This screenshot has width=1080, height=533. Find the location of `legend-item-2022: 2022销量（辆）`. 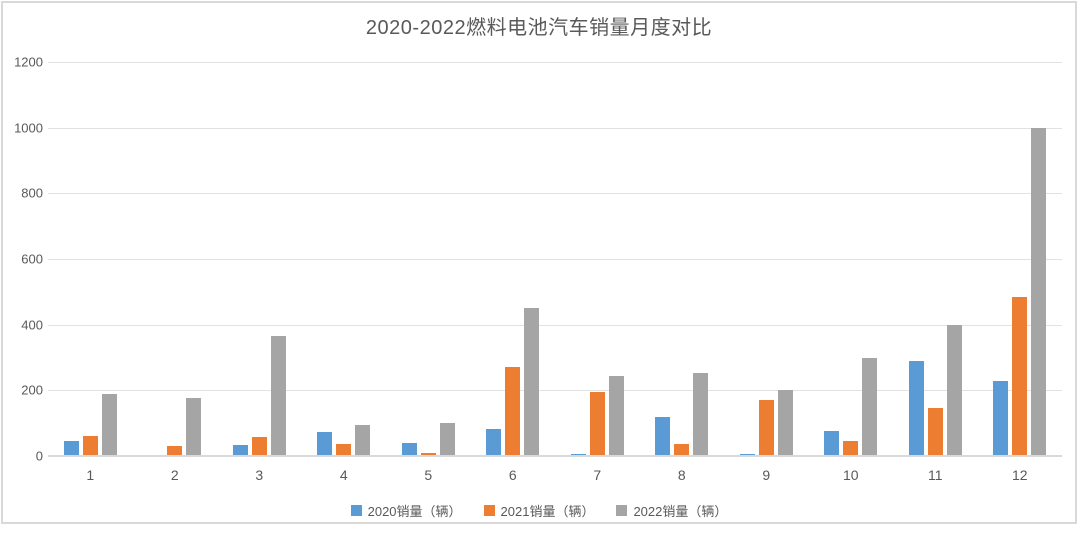

legend-item-2022: 2022销量（辆） is located at coordinates (671, 510).